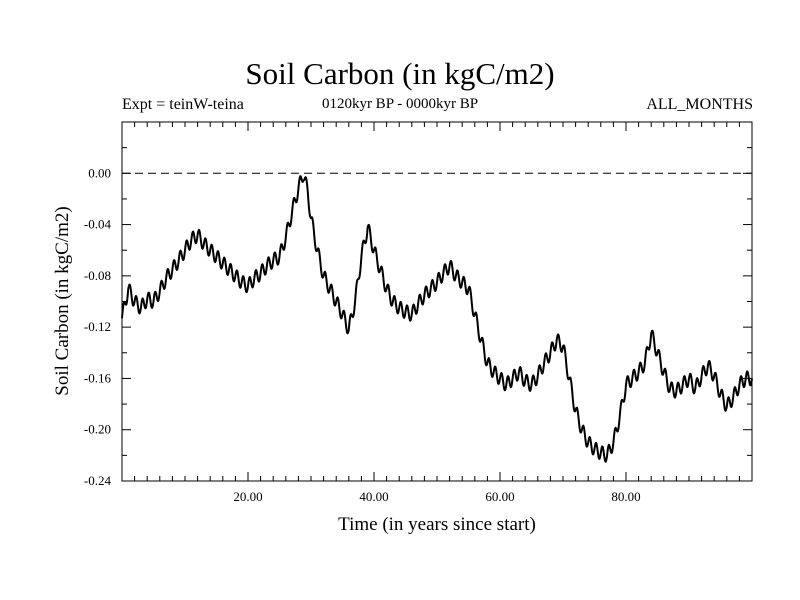 The height and width of the screenshot is (600, 800). Describe the element at coordinates (99, 172) in the screenshot. I see `y-tick-label: 0.00` at that location.